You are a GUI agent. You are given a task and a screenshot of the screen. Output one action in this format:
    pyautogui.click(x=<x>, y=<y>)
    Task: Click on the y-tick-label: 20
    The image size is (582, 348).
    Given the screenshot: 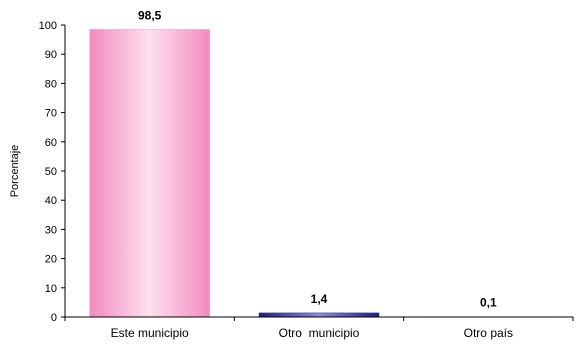 What is the action you would take?
    pyautogui.click(x=51, y=260)
    